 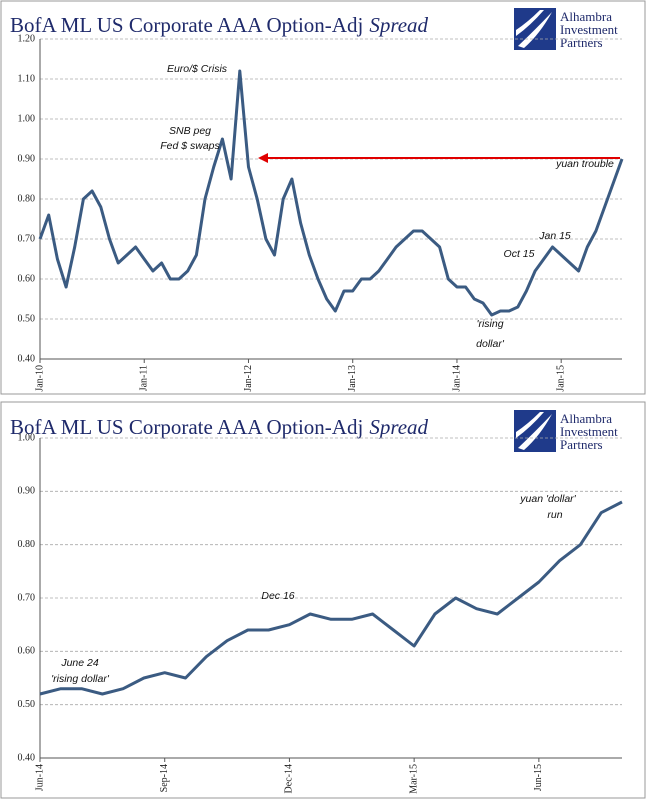 What do you see at coordinates (190, 146) in the screenshot?
I see `annotation: Fed $ swaps` at bounding box center [190, 146].